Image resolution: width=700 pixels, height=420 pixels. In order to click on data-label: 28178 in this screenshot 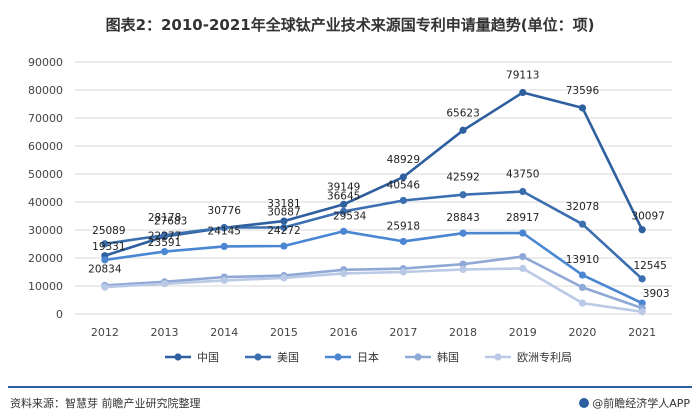, I will do `click(164, 218)`.